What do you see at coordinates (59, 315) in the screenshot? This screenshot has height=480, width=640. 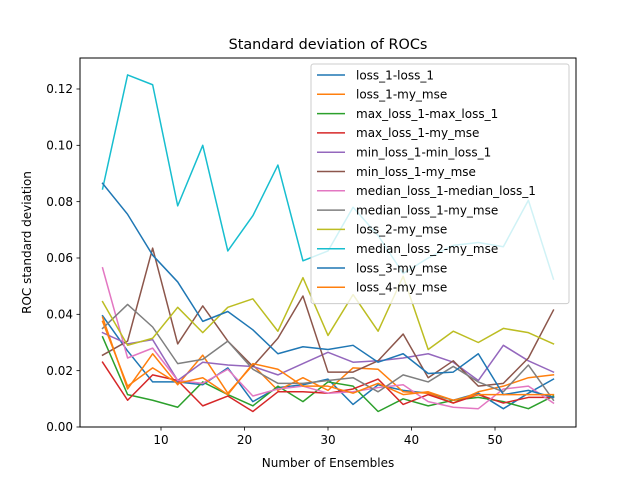 I see `y-tick-label-2: 0.04` at bounding box center [59, 315].